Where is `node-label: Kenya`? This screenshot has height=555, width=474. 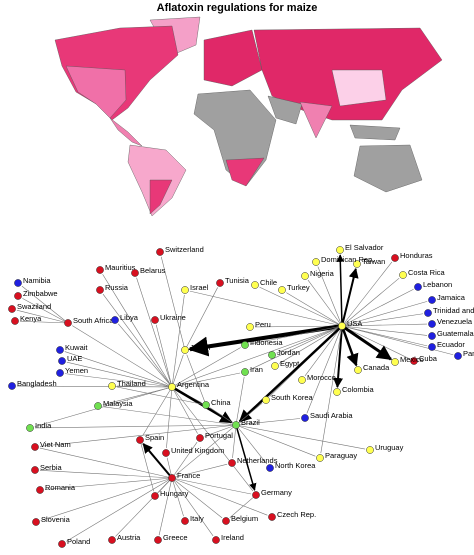
node-label: Kenya is located at coordinates (31, 318).